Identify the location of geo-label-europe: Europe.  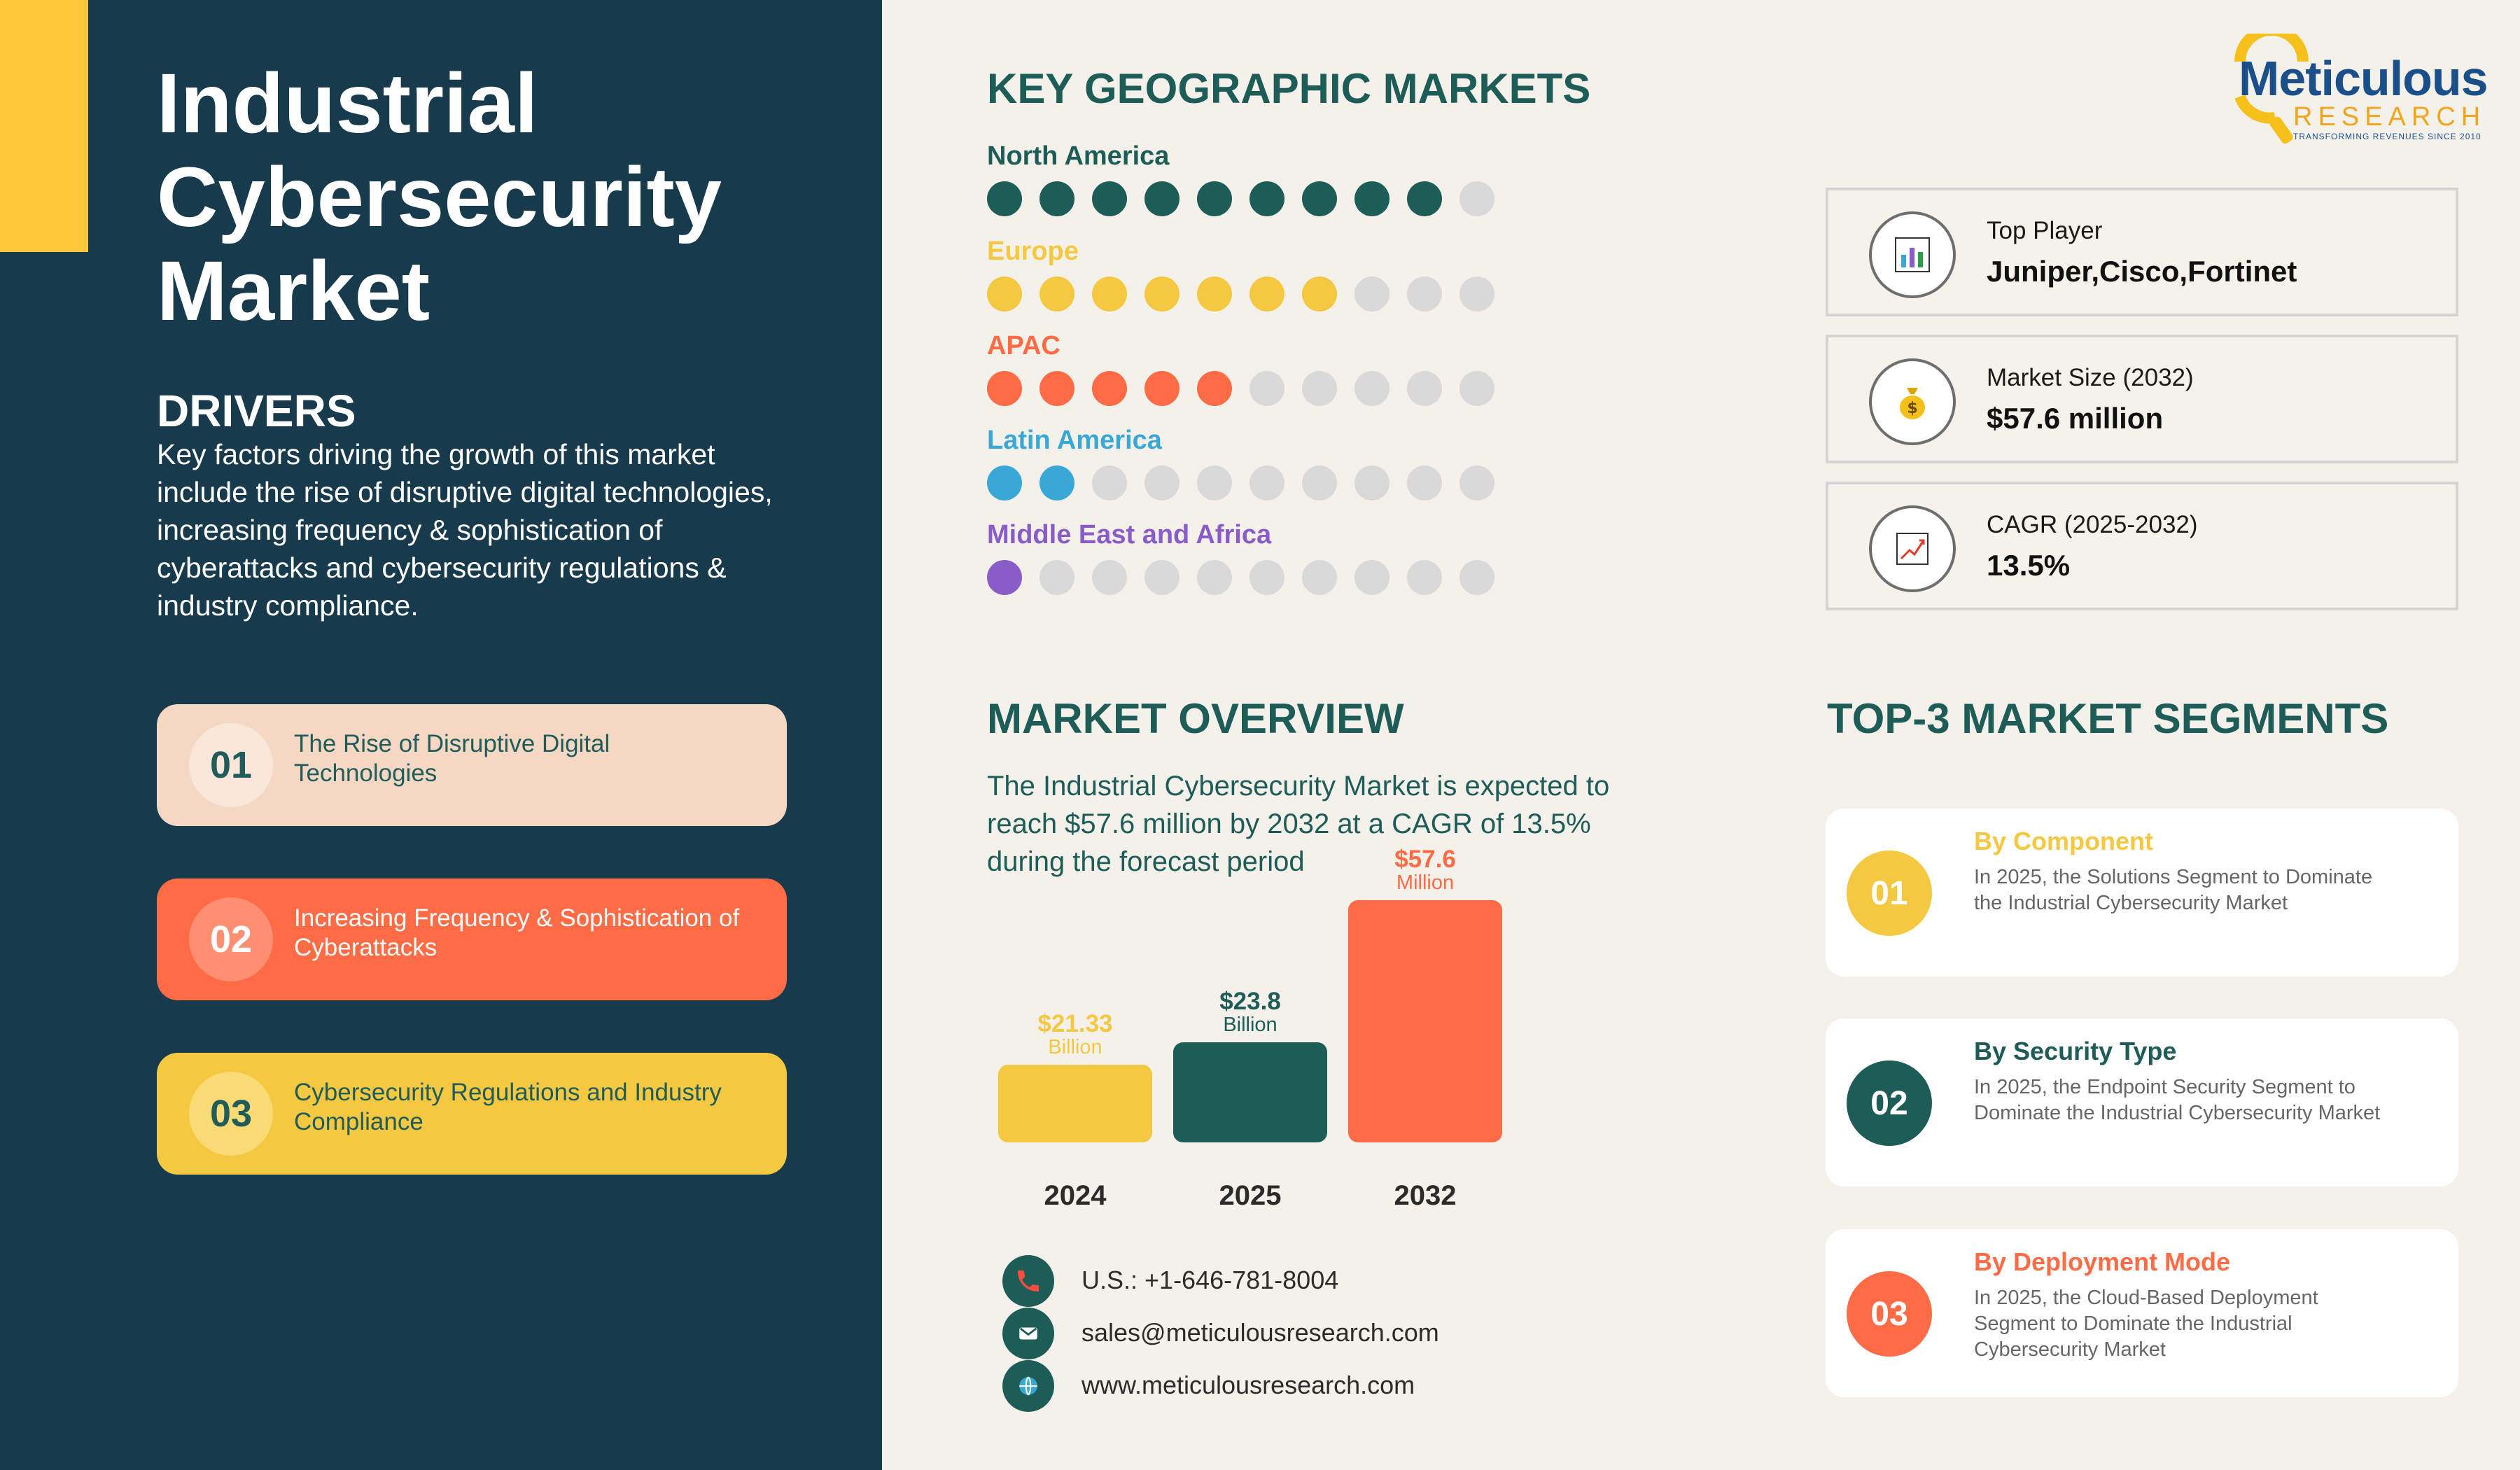
(1033, 251).